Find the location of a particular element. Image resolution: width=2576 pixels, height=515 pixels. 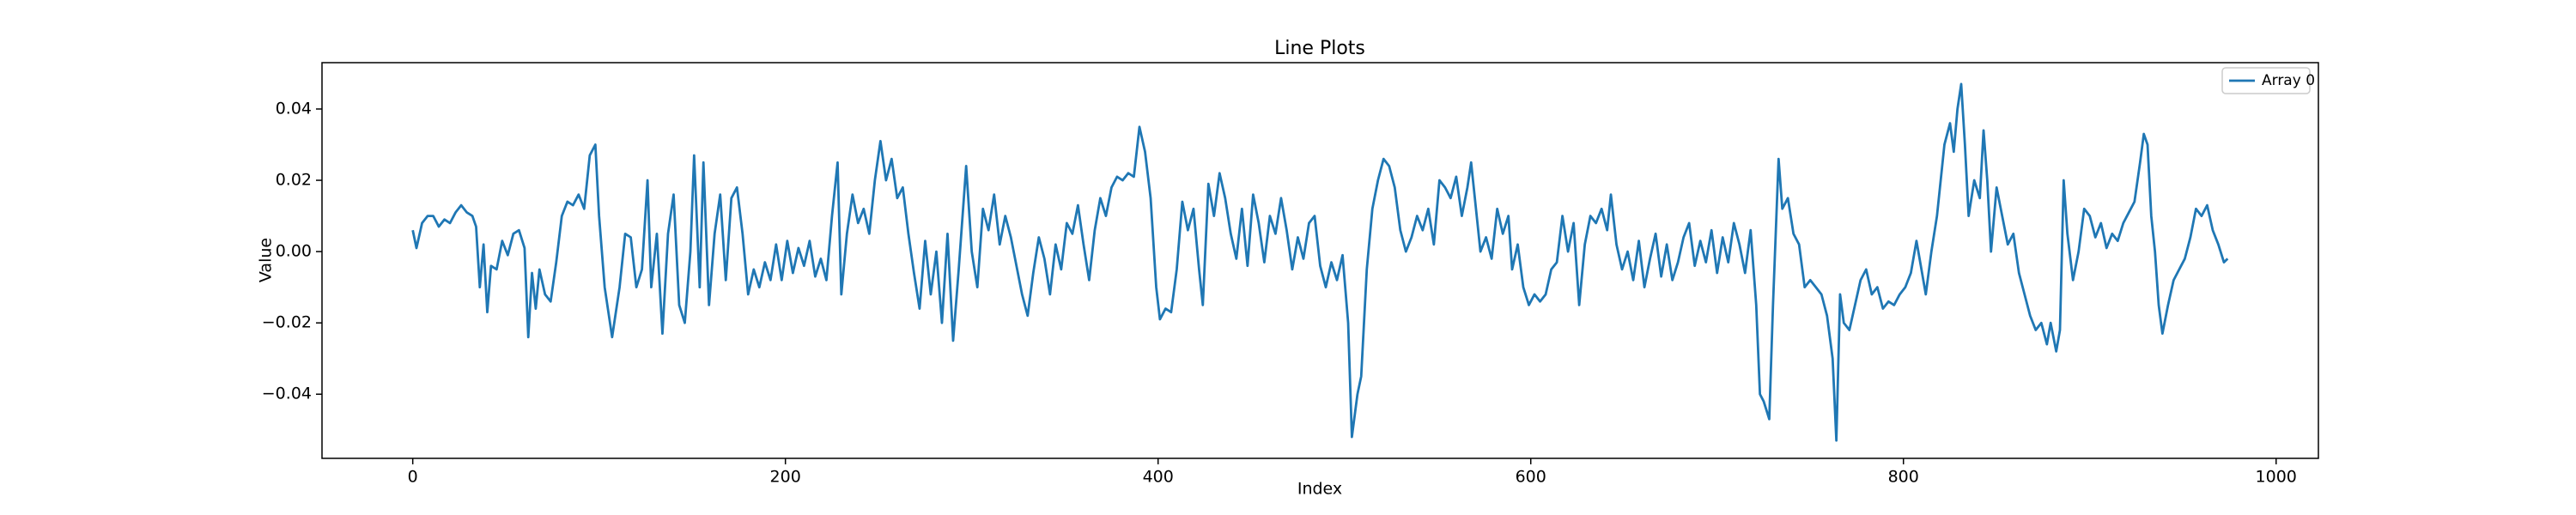

y-tick-label: −0.02 is located at coordinates (287, 322).